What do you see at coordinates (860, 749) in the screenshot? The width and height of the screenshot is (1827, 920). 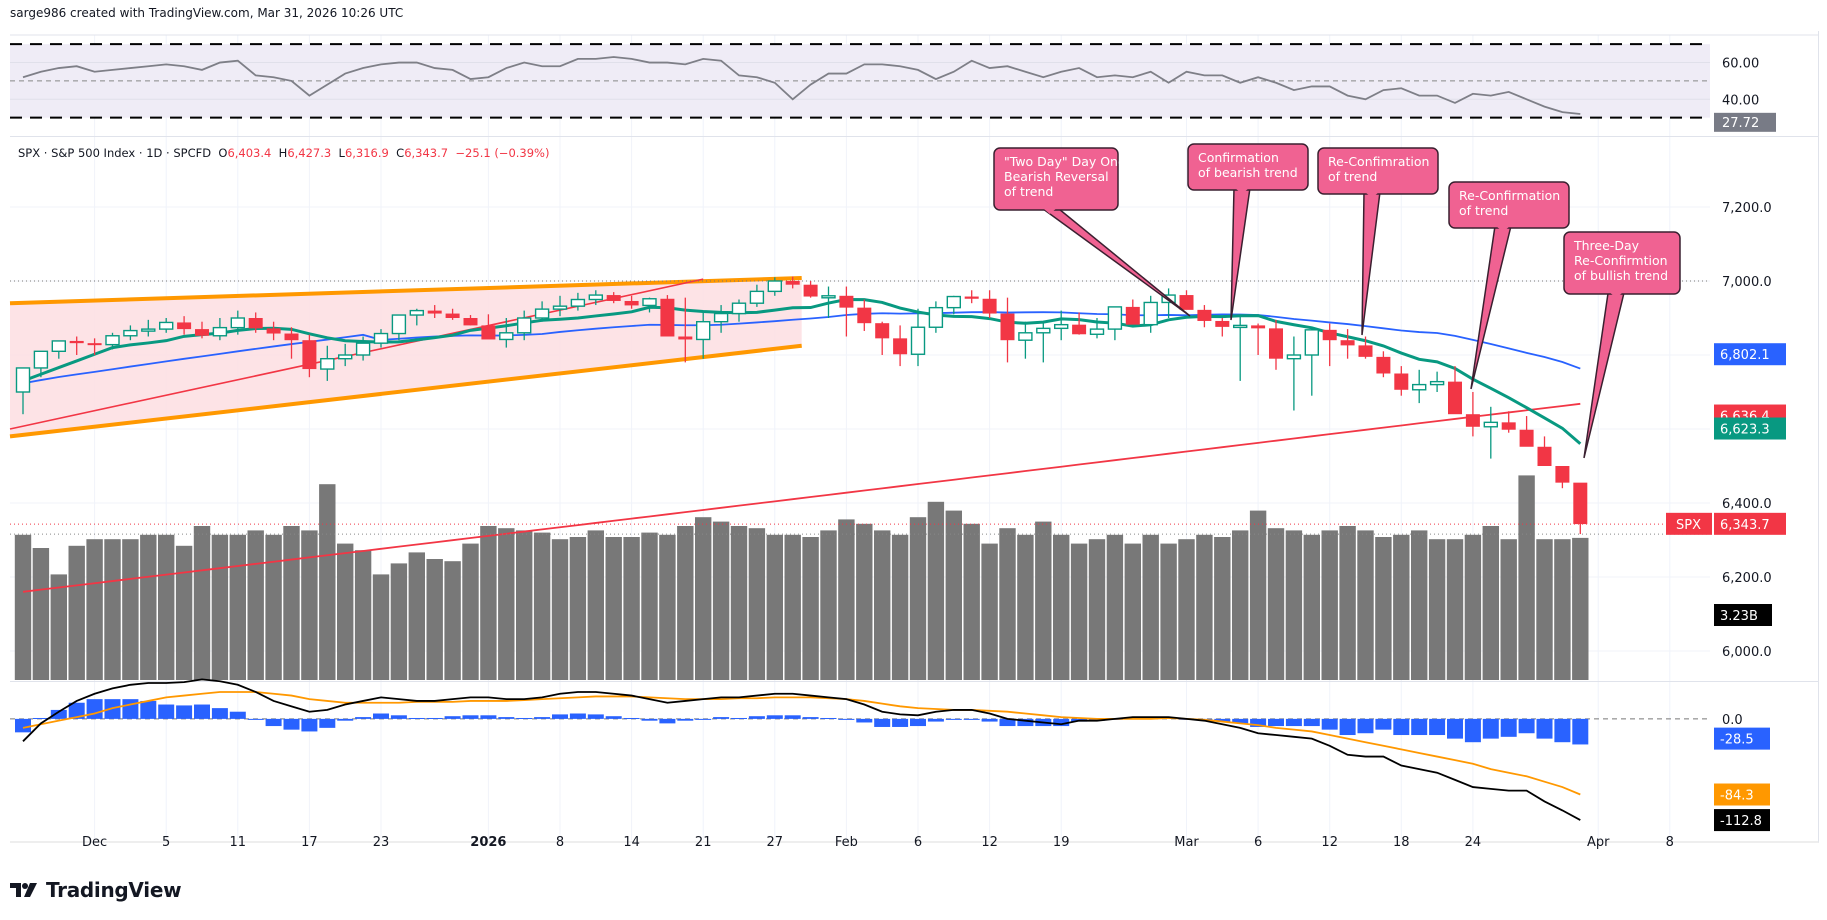 I see `macd-pane` at bounding box center [860, 749].